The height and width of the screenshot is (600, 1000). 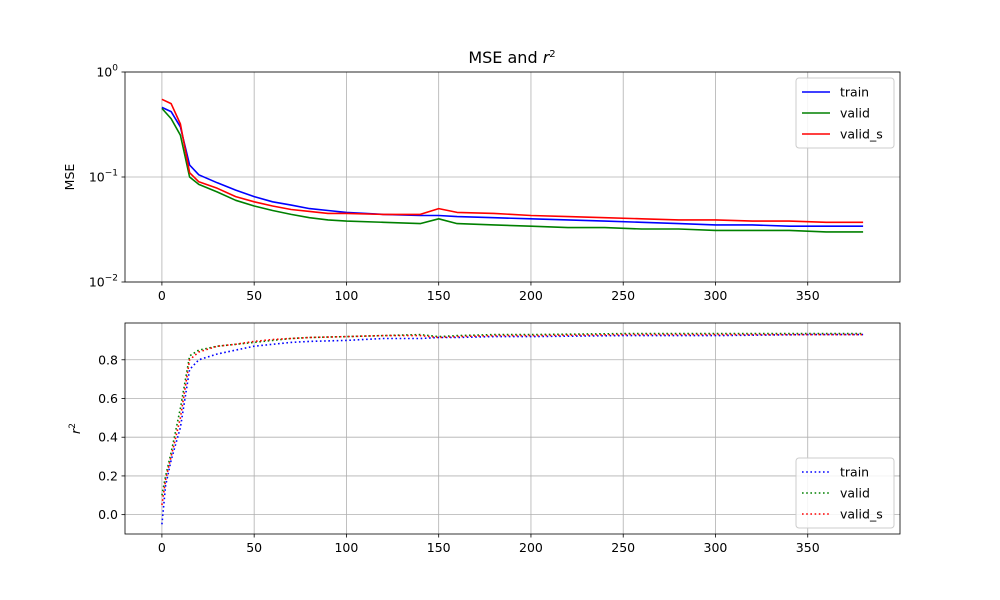 I want to click on y-tick-label: 0.8, so click(x=108, y=359).